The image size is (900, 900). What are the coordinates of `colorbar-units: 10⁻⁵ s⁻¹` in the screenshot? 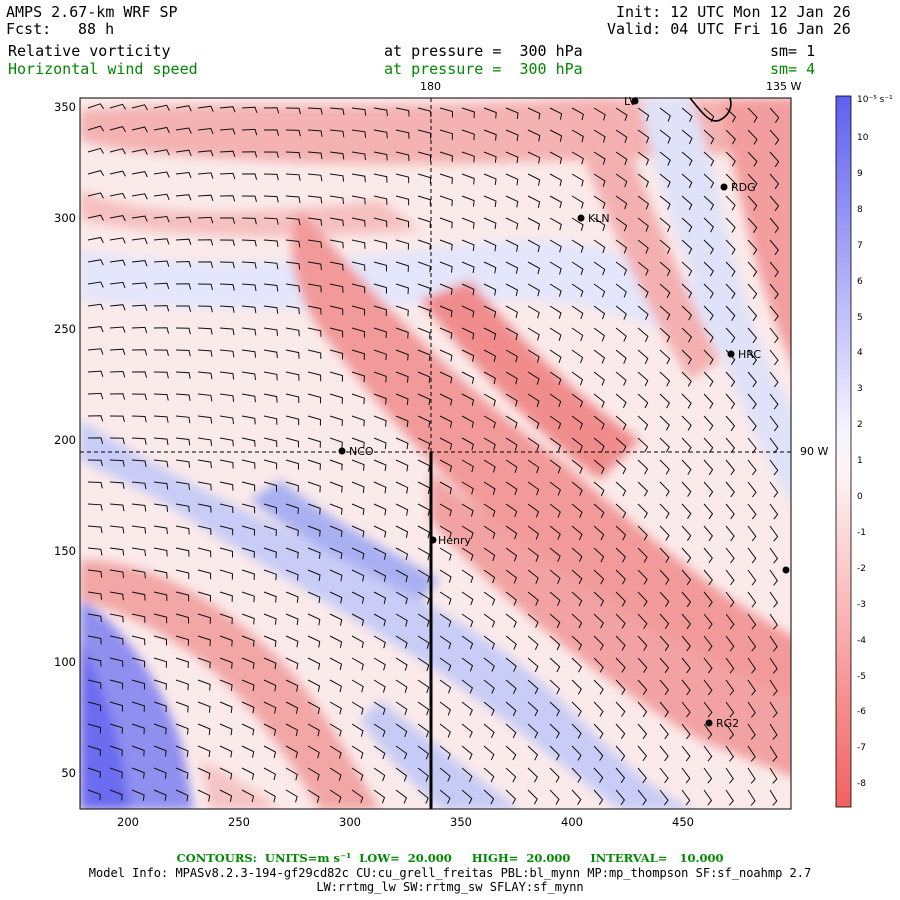 It's located at (875, 100).